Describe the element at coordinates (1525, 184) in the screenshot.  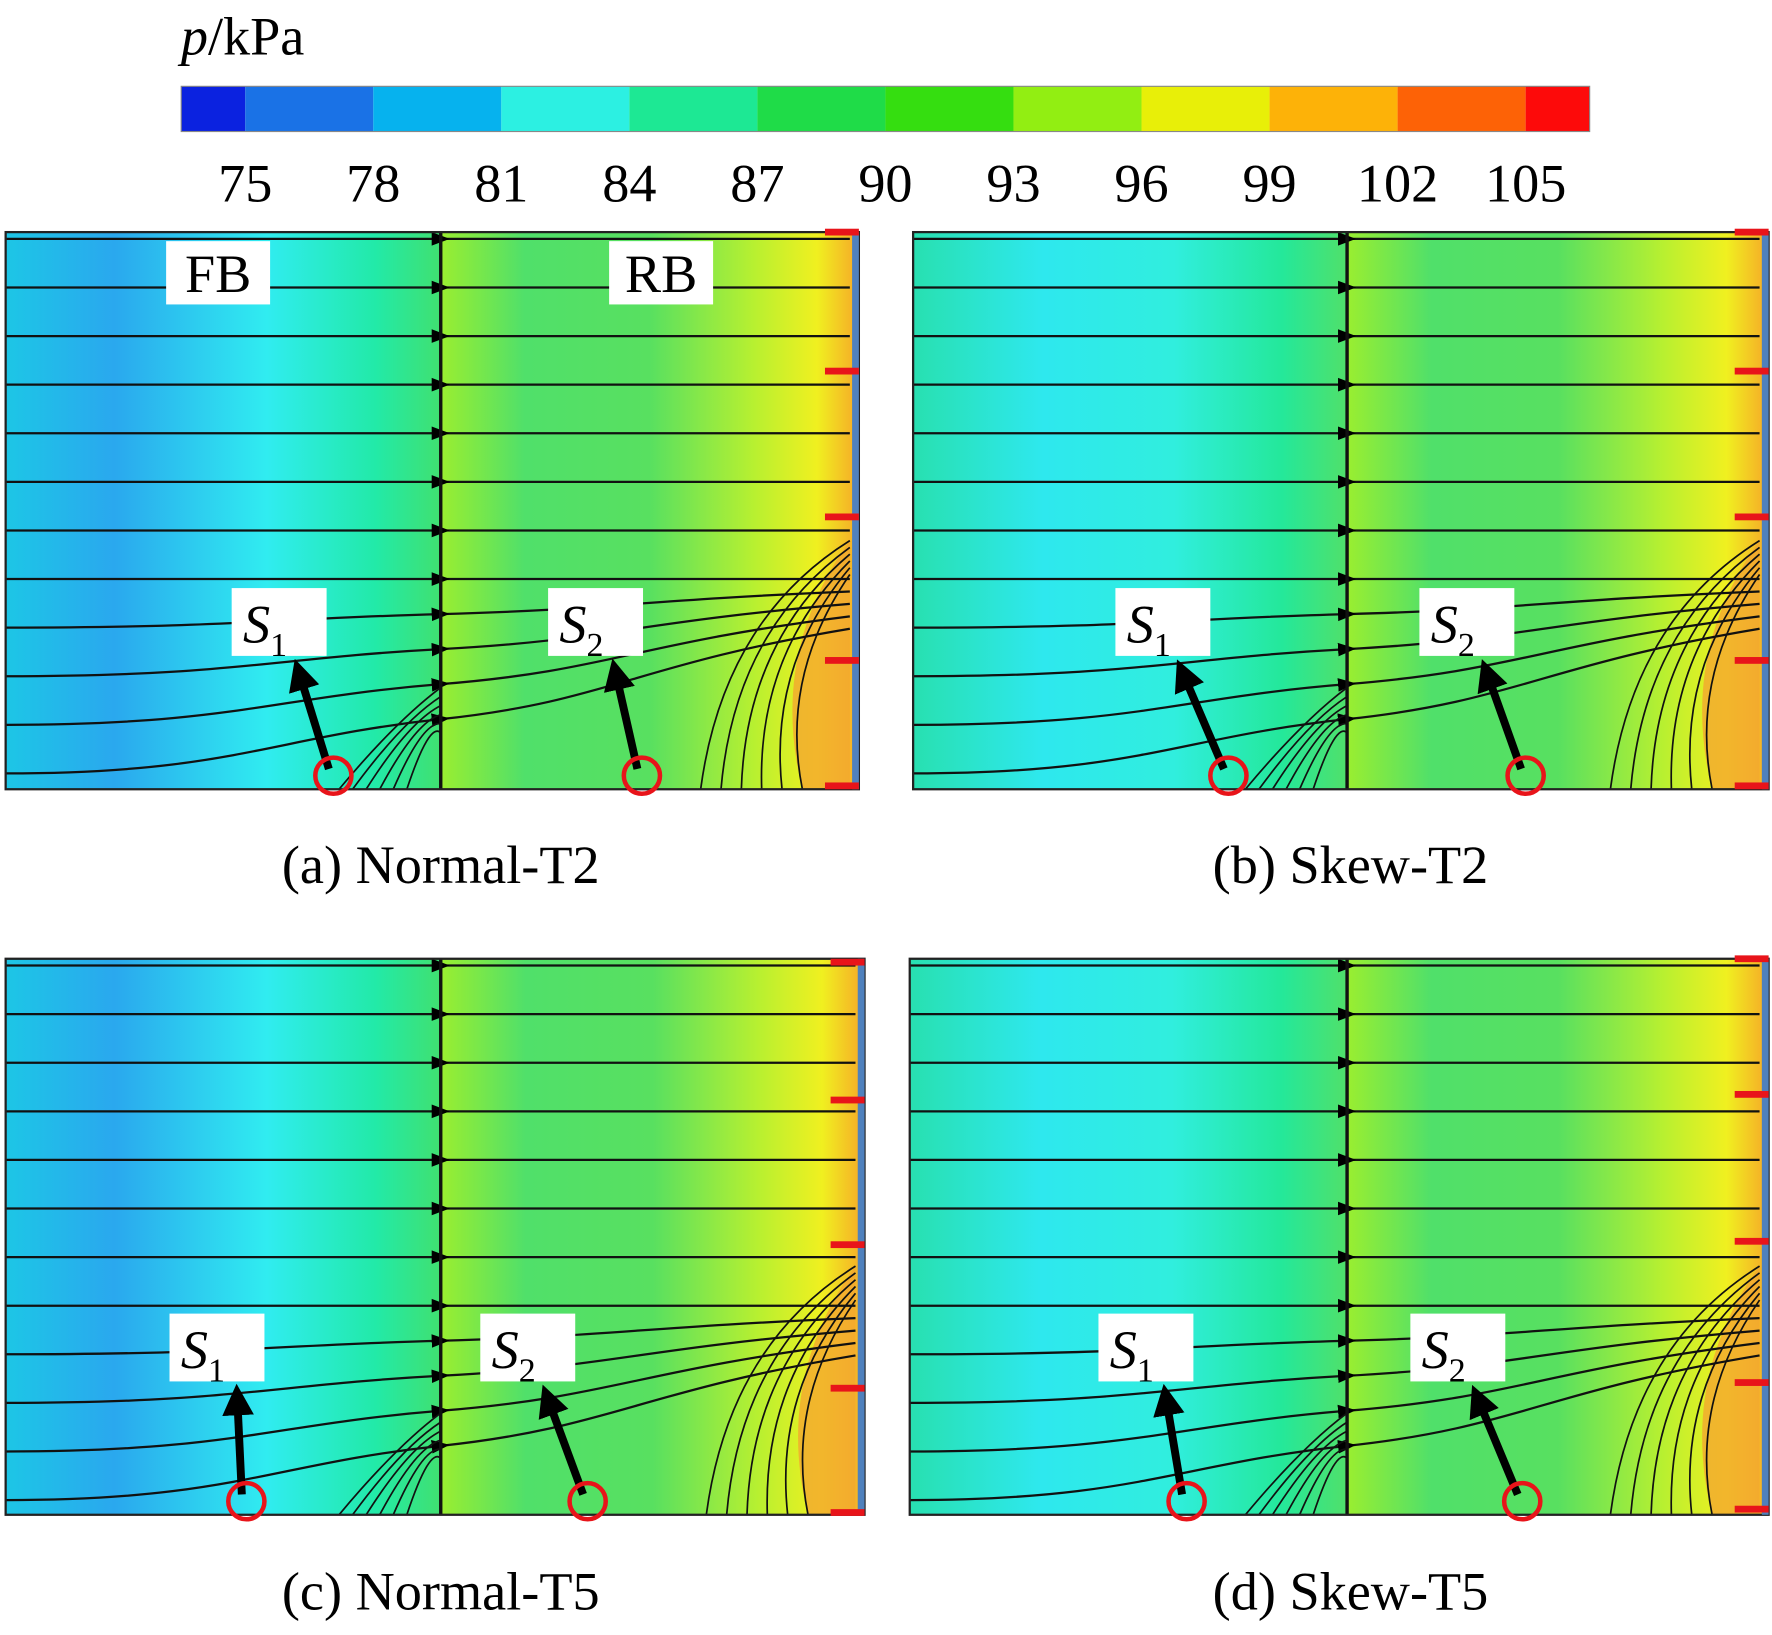
I see `colorbar-tick-label: 105` at that location.